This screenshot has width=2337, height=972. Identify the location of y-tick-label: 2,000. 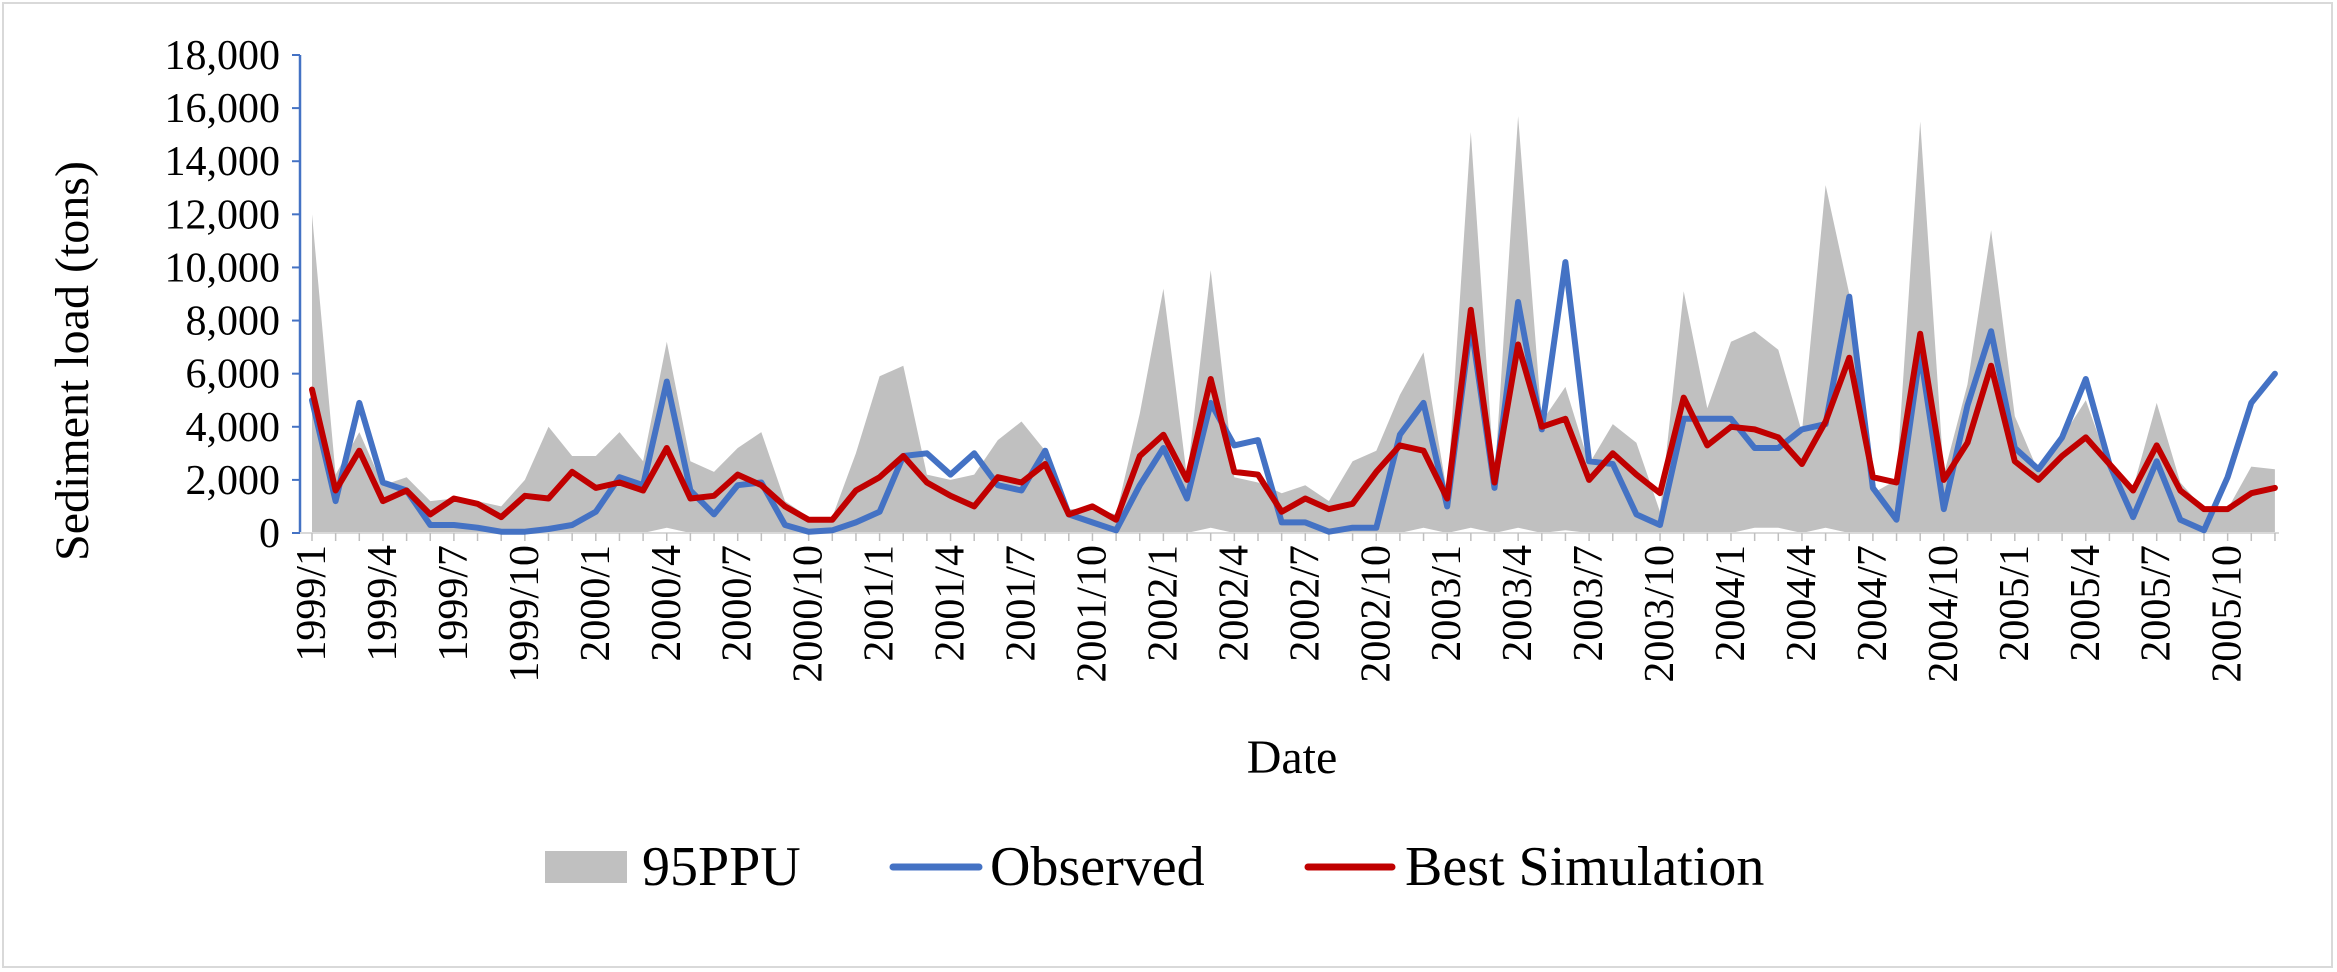
(233, 481).